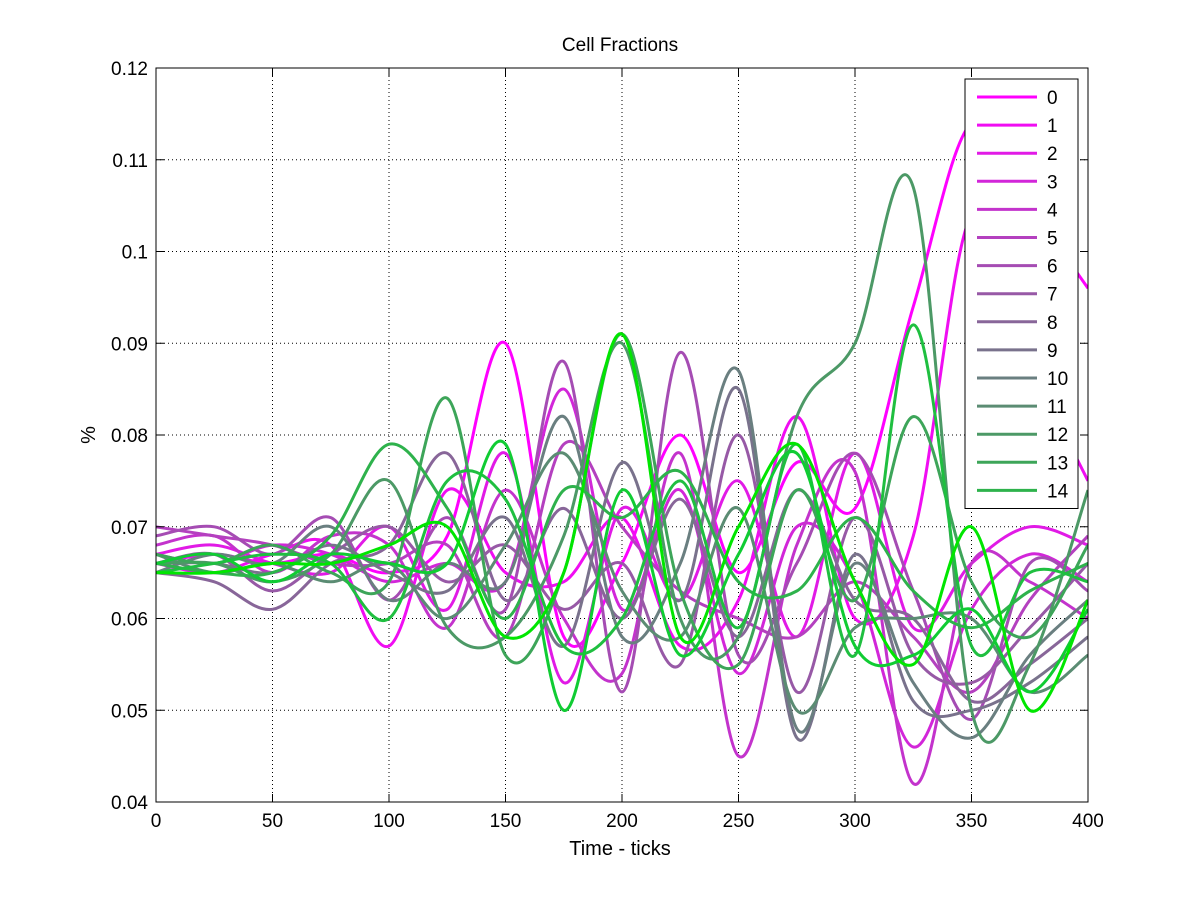 This screenshot has height=901, width=1201. I want to click on x-tick-label: 300, so click(855, 821).